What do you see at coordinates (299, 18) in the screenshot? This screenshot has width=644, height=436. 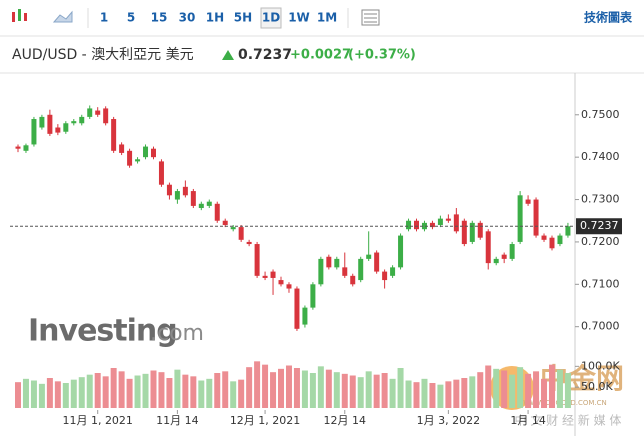 I see `timeframe-button: 1W` at bounding box center [299, 18].